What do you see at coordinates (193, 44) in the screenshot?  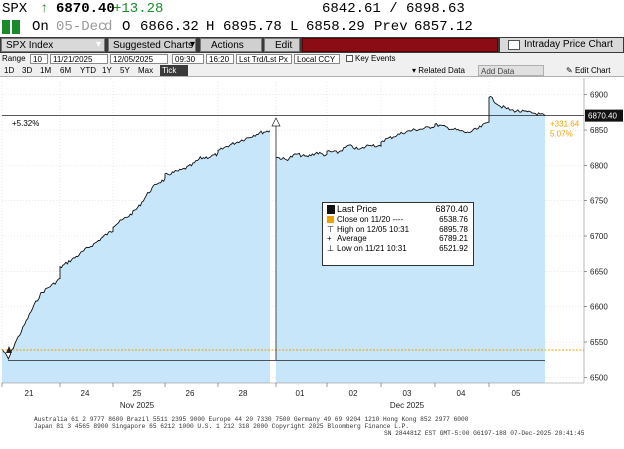 I see `suggested-charts-dropdown-icon: ▾` at bounding box center [193, 44].